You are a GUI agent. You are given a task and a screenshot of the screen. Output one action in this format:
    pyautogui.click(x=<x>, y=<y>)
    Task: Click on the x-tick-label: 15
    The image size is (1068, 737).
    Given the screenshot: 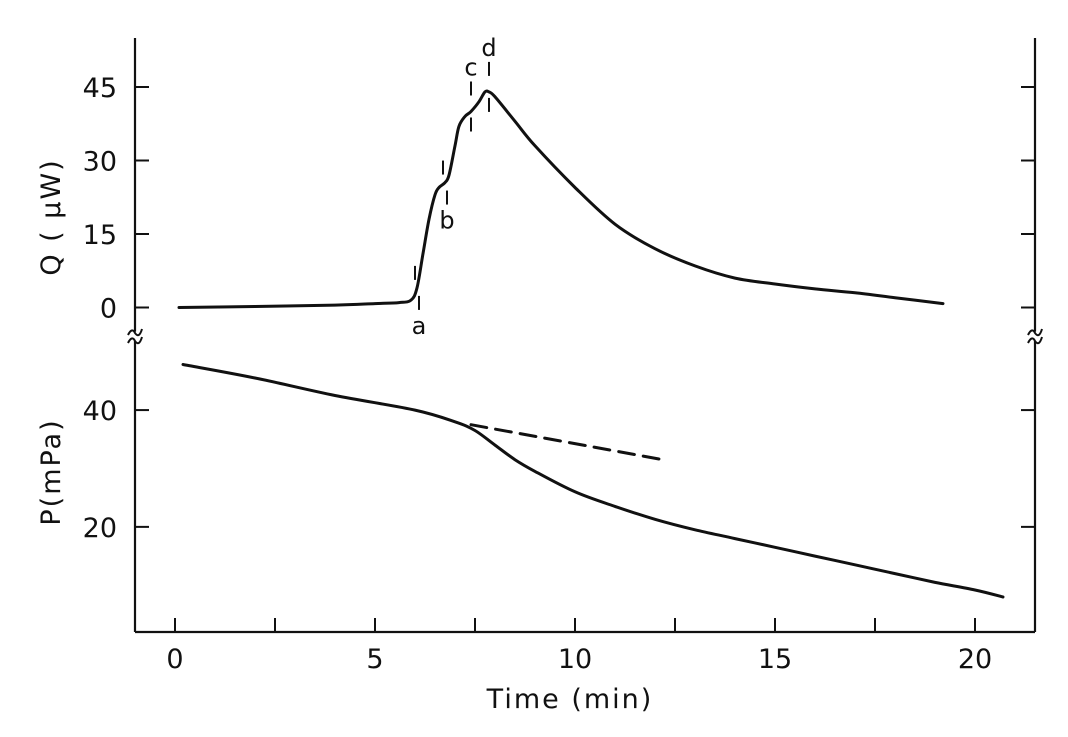 What is the action you would take?
    pyautogui.click(x=775, y=659)
    